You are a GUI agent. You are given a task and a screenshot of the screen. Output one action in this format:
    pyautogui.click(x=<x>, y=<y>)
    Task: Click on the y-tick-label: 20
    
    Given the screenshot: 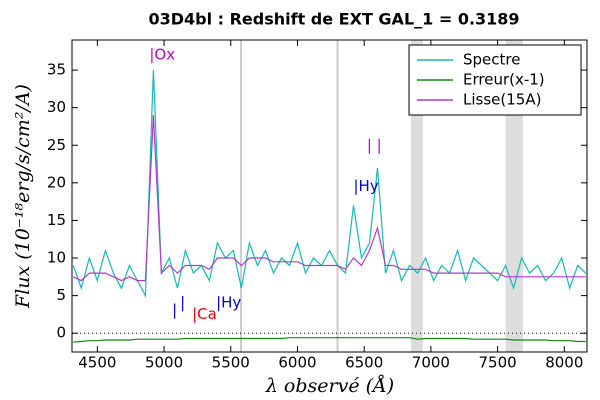 What is the action you would take?
    pyautogui.click(x=56, y=182)
    